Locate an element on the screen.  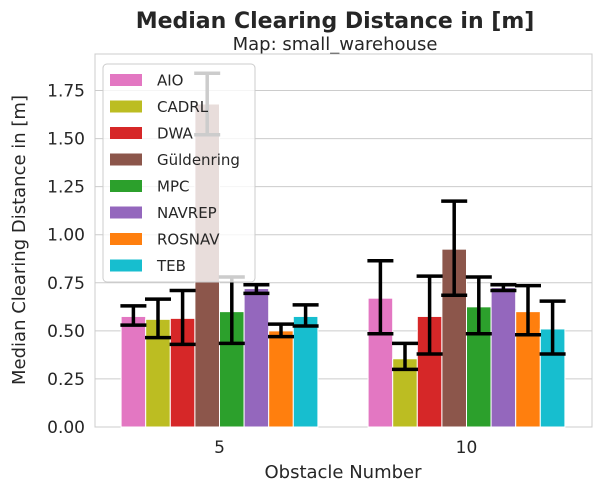
legend-label: DWA is located at coordinates (175, 134).